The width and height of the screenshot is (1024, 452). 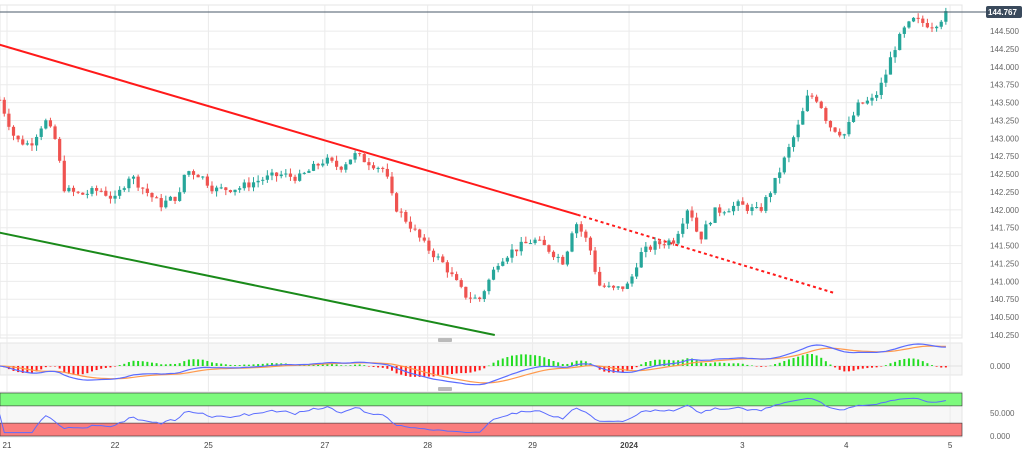 What do you see at coordinates (1004, 138) in the screenshot?
I see `y-tick-label: 143.000` at bounding box center [1004, 138].